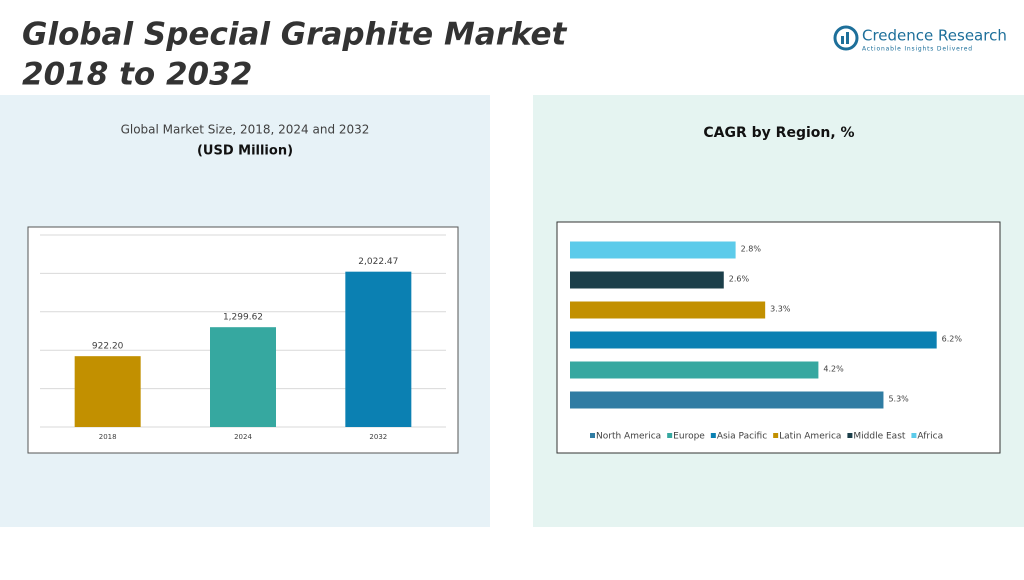 The image size is (1024, 580). I want to click on value-label: 3.3%, so click(780, 309).